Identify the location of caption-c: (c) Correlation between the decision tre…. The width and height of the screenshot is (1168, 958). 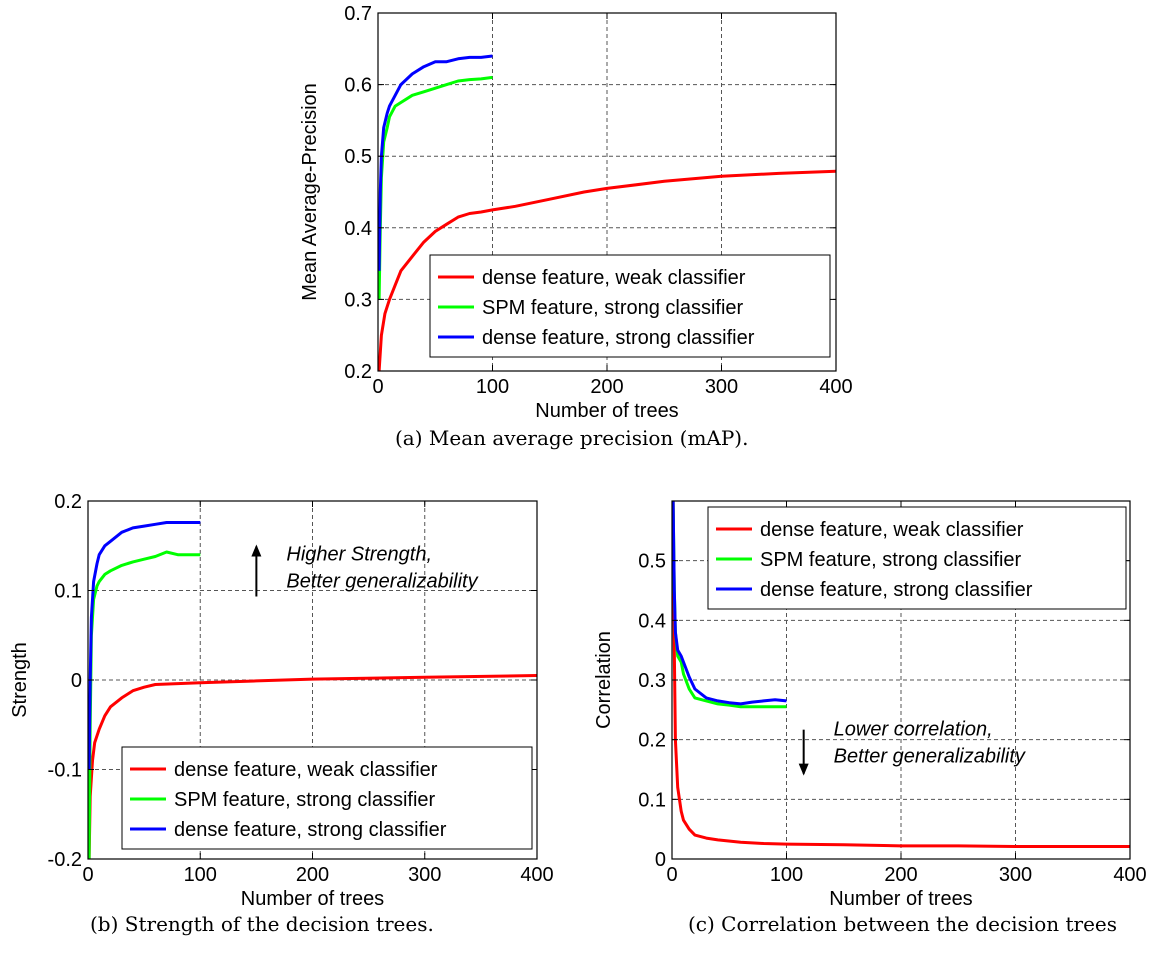
(903, 924).